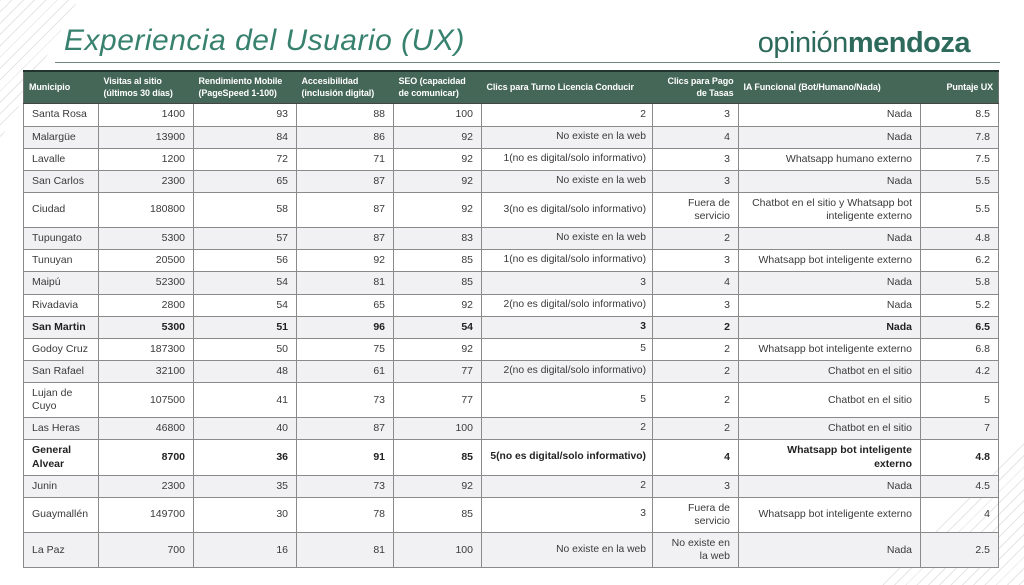  I want to click on table-cell: 32100, so click(146, 371).